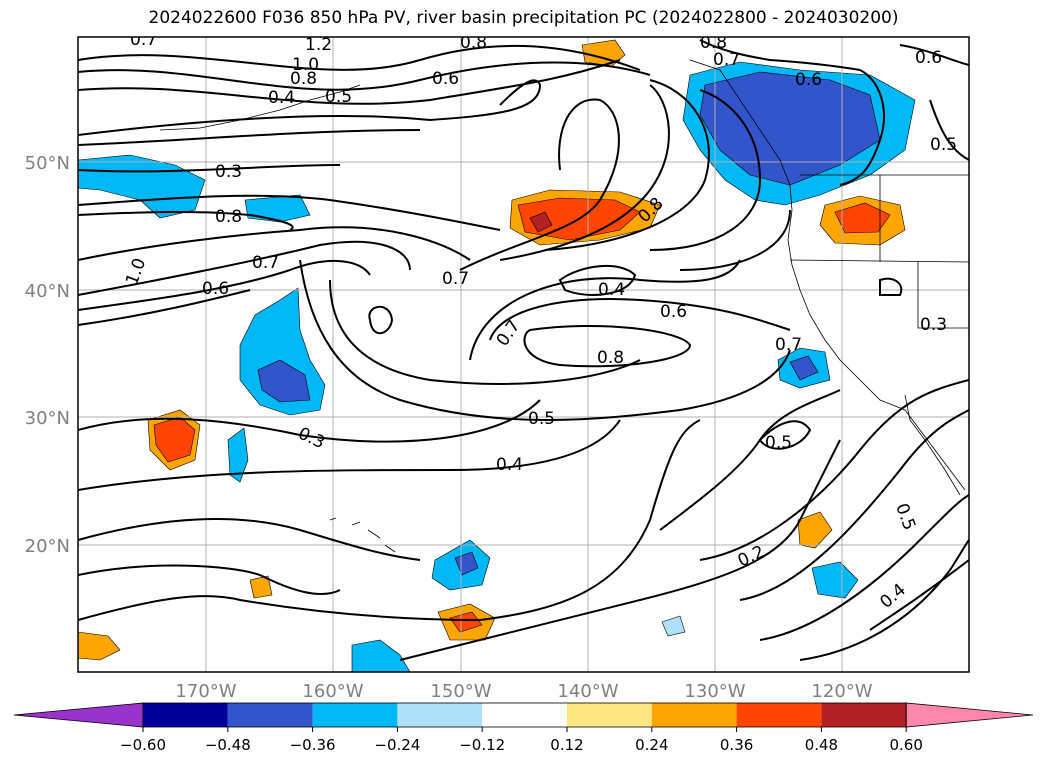 Image resolution: width=1047 pixels, height=765 pixels. Describe the element at coordinates (827, 275) in the screenshot. I see `coastline-na` at that location.